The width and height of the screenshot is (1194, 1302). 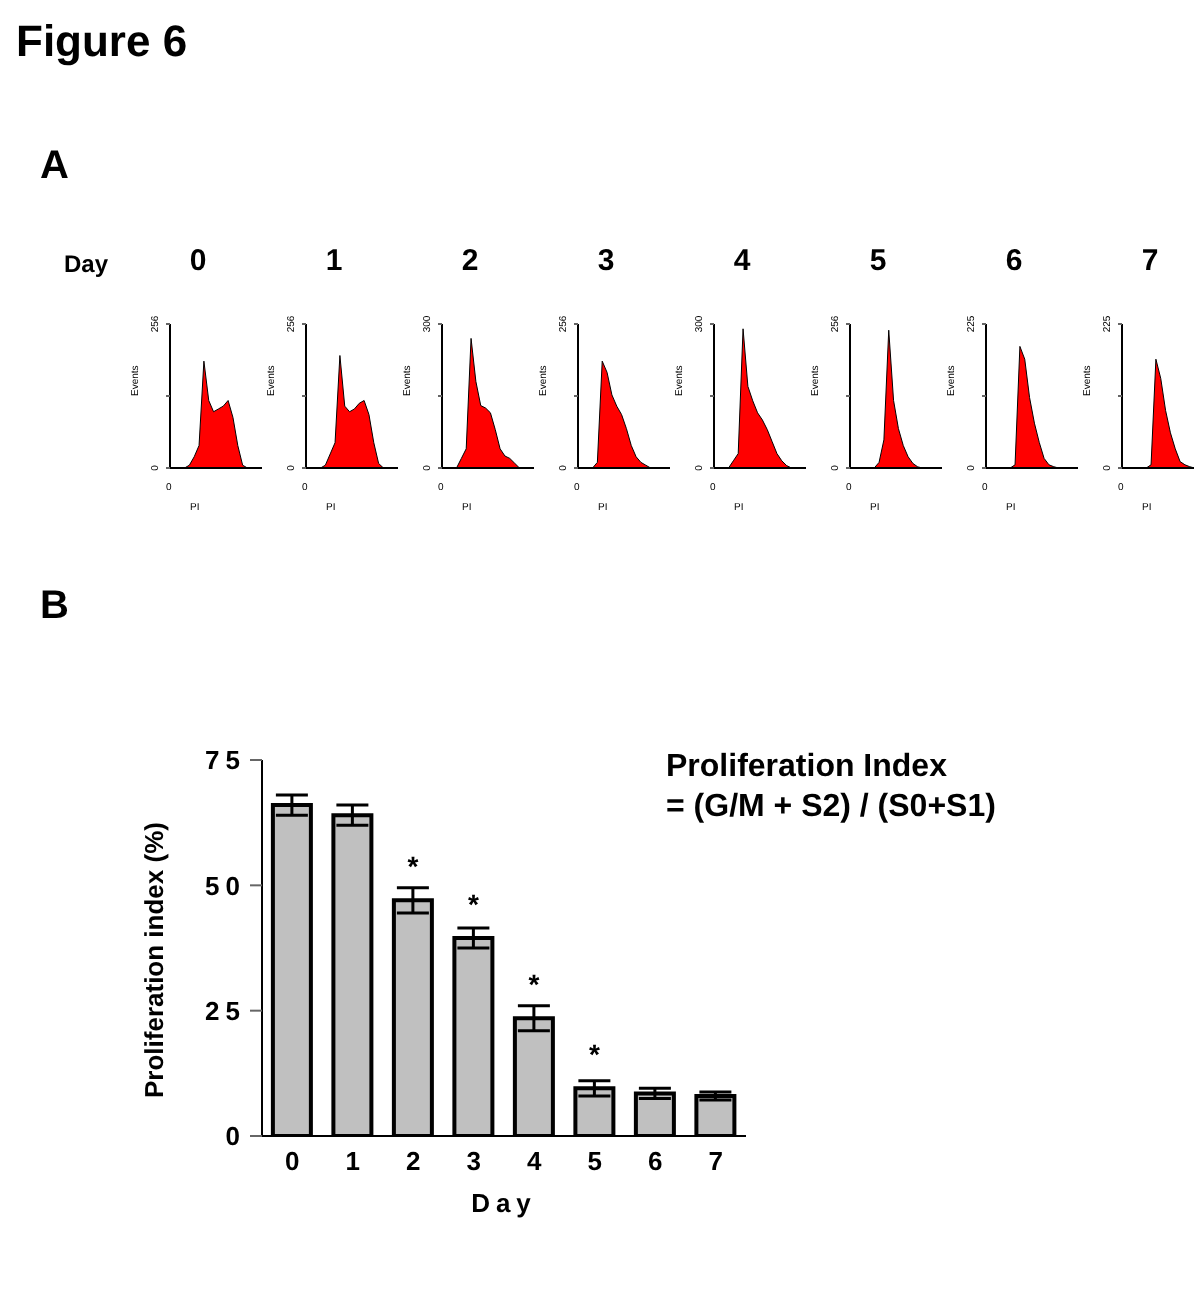 I want to click on chart-title: 2, so click(x=470, y=261).